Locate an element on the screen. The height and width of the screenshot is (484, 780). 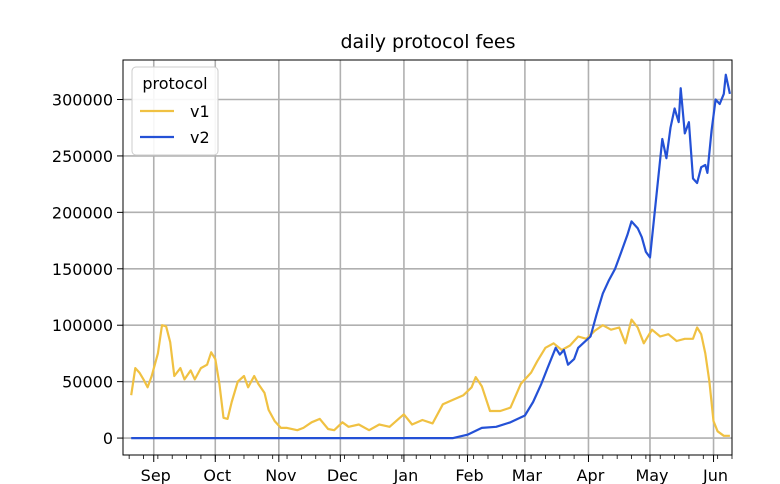
chart-title: daily protocol fees is located at coordinates (427, 42).